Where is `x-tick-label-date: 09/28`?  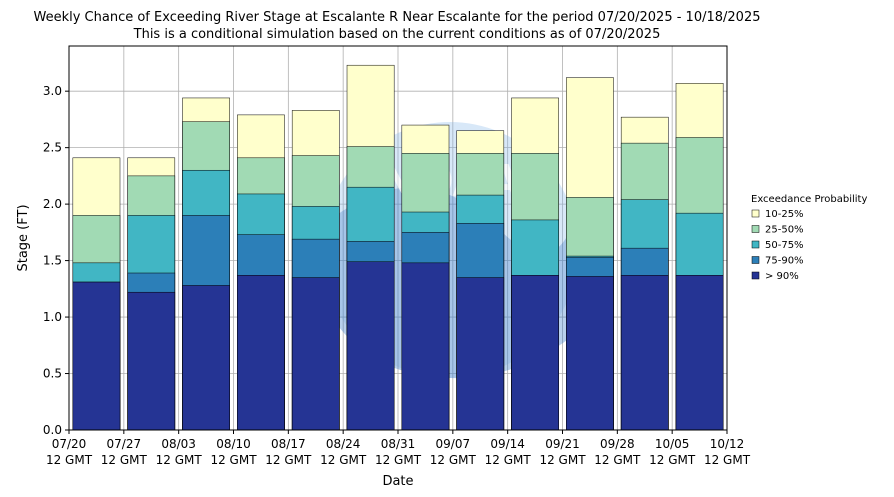
x-tick-label-date: 09/28 is located at coordinates (617, 444).